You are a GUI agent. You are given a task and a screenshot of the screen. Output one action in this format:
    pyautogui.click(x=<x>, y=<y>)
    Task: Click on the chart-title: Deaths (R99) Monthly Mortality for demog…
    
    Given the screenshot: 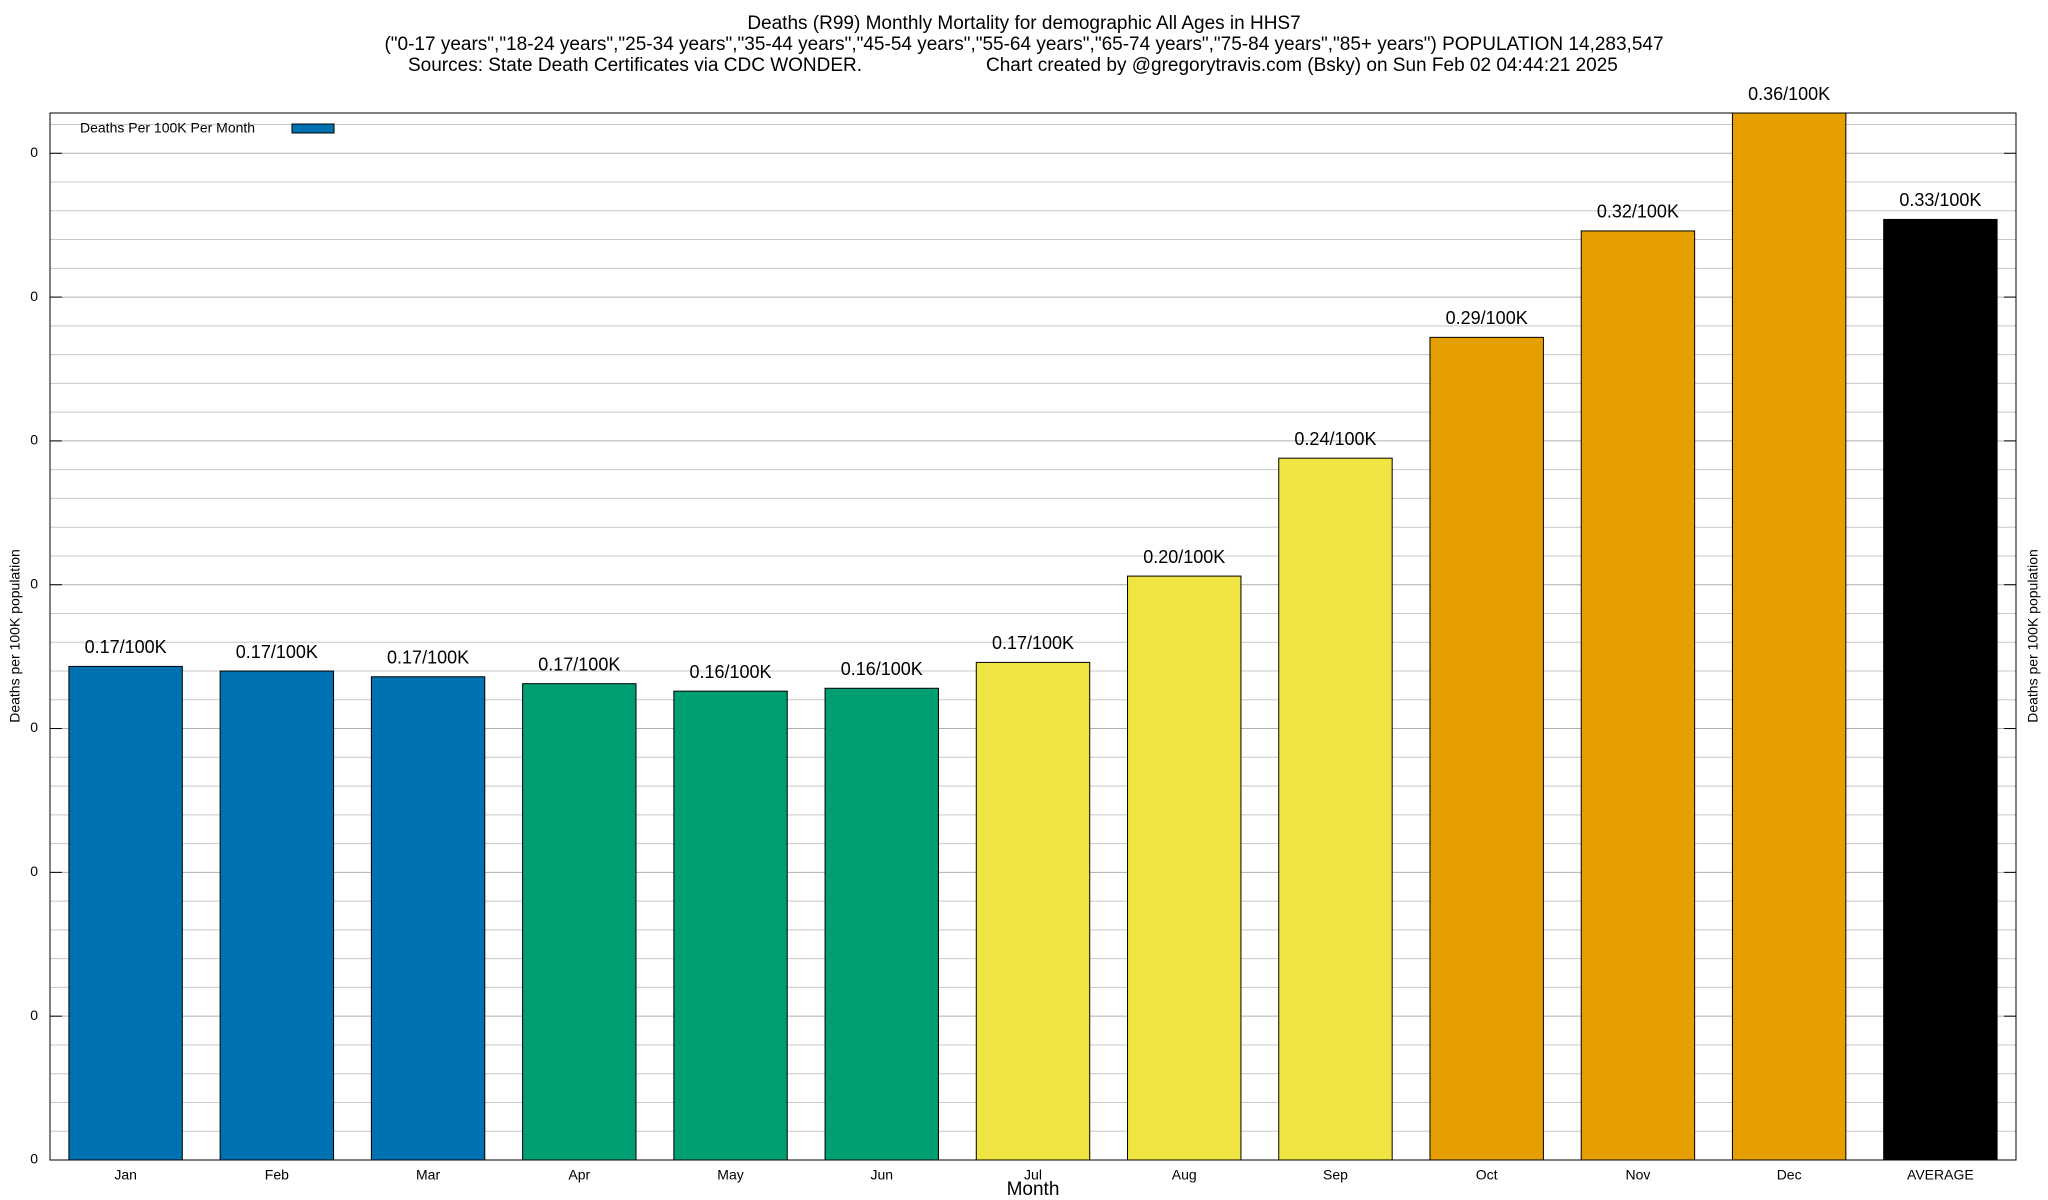 What is the action you would take?
    pyautogui.click(x=1023, y=23)
    